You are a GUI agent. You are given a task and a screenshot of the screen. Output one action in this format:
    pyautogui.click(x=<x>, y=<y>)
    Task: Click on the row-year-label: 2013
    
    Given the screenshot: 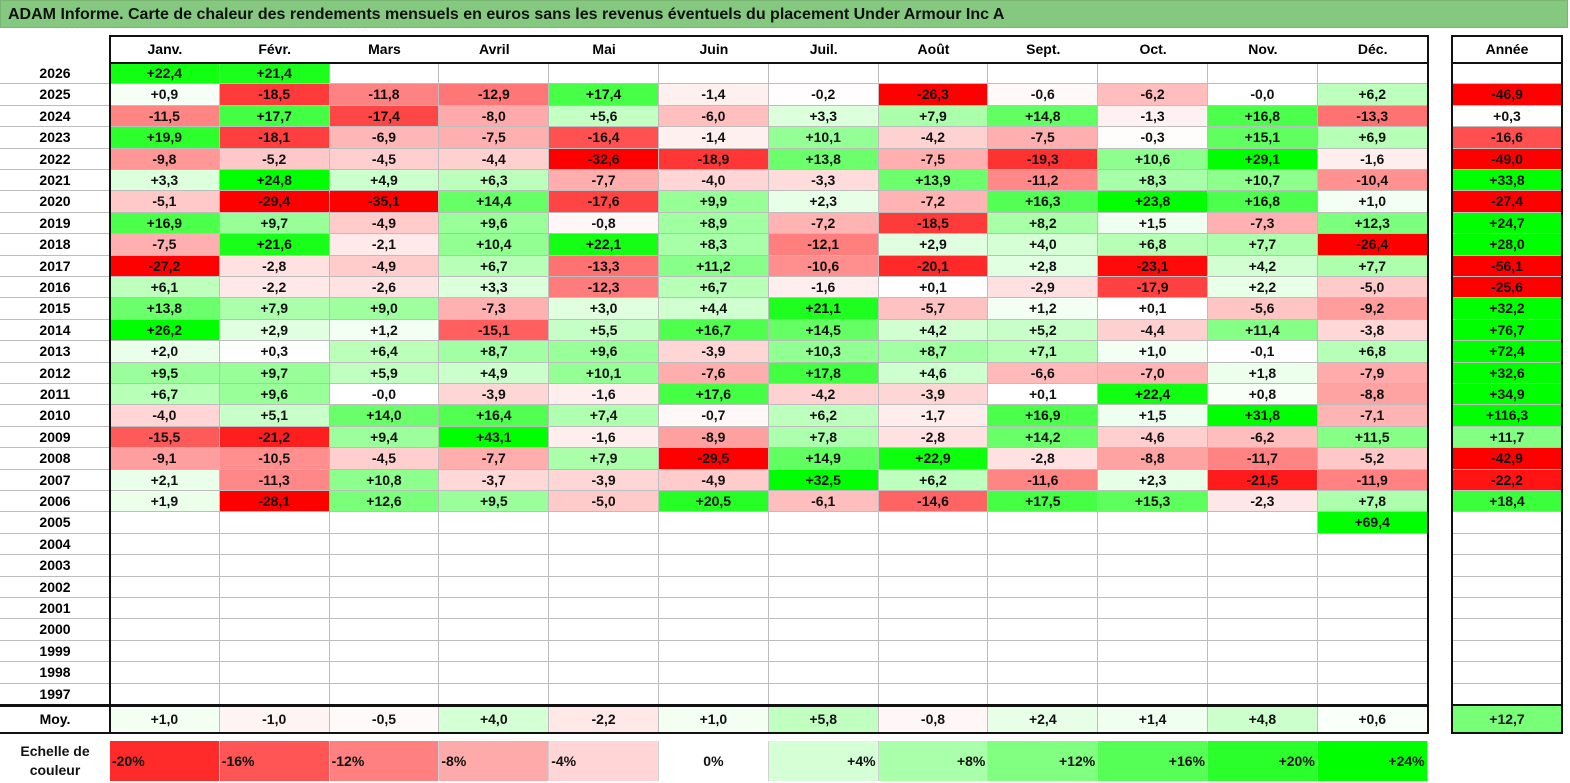 What is the action you would take?
    pyautogui.click(x=55, y=352)
    